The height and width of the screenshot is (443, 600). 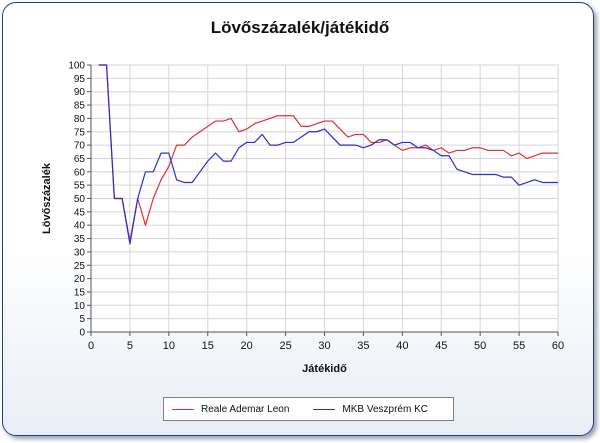 What do you see at coordinates (80, 186) in the screenshot?
I see `y-tick-label: 55` at bounding box center [80, 186].